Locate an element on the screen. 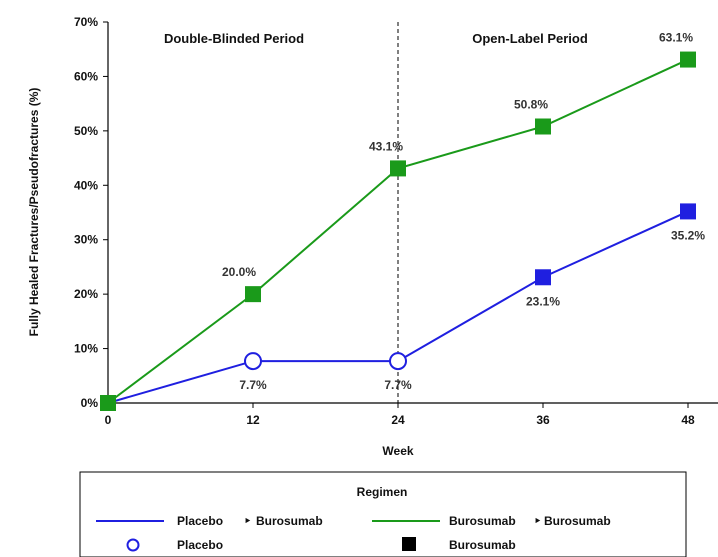  legend-box is located at coordinates (383, 514).